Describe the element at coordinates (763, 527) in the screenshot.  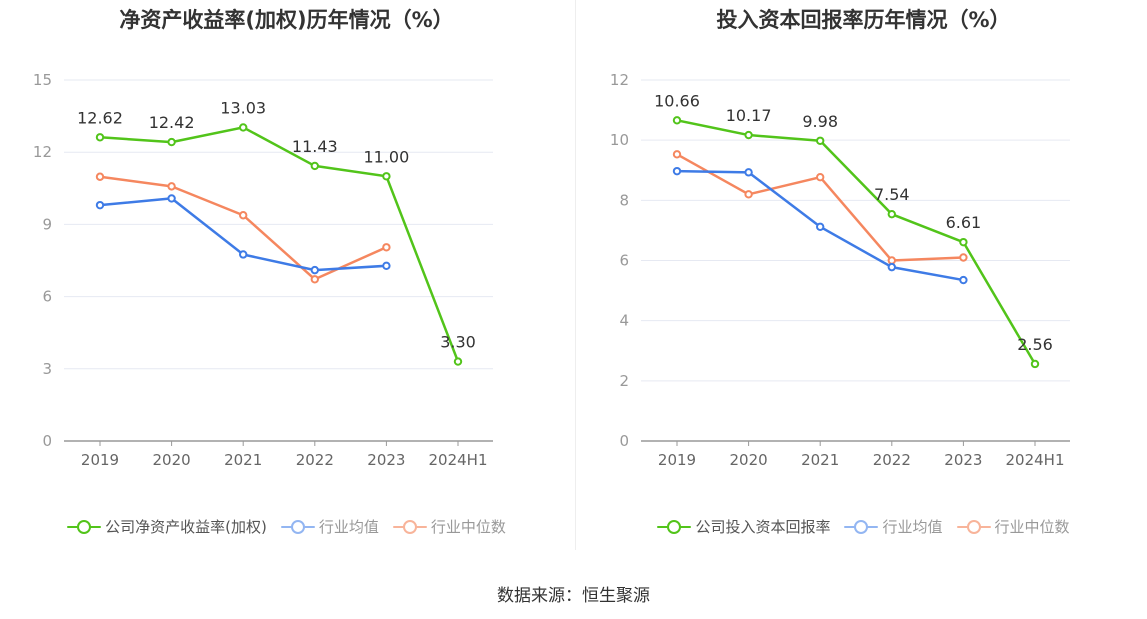
I see `legend-company-label: 公司投入资本回报率` at that location.